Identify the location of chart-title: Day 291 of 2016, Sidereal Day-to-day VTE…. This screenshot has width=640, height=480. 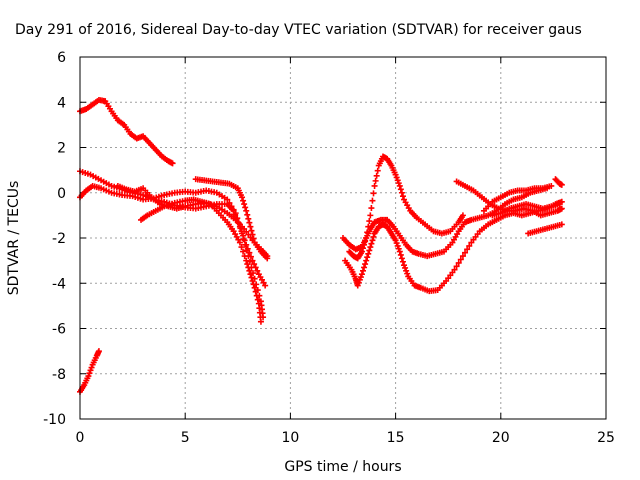
(298, 30).